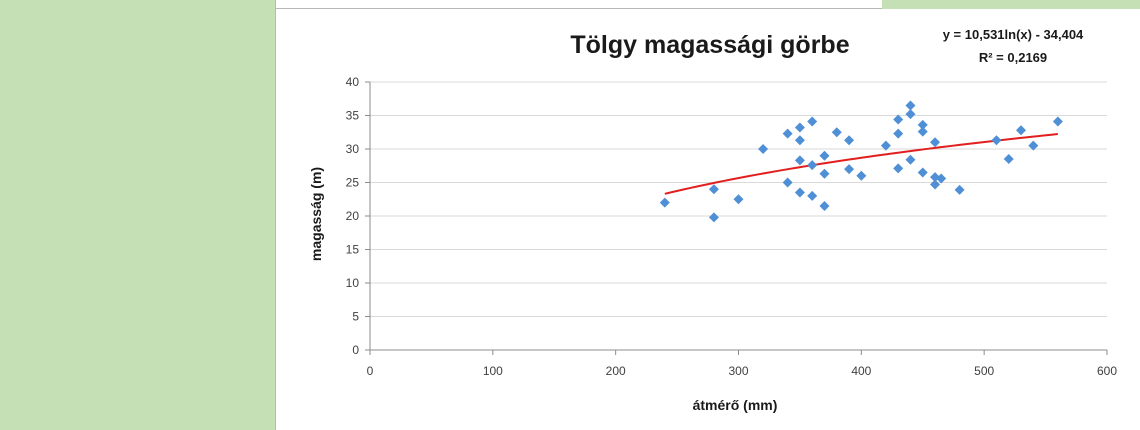 This screenshot has width=1140, height=430. What do you see at coordinates (1011, 4) in the screenshot?
I see `top-right-green-cell` at bounding box center [1011, 4].